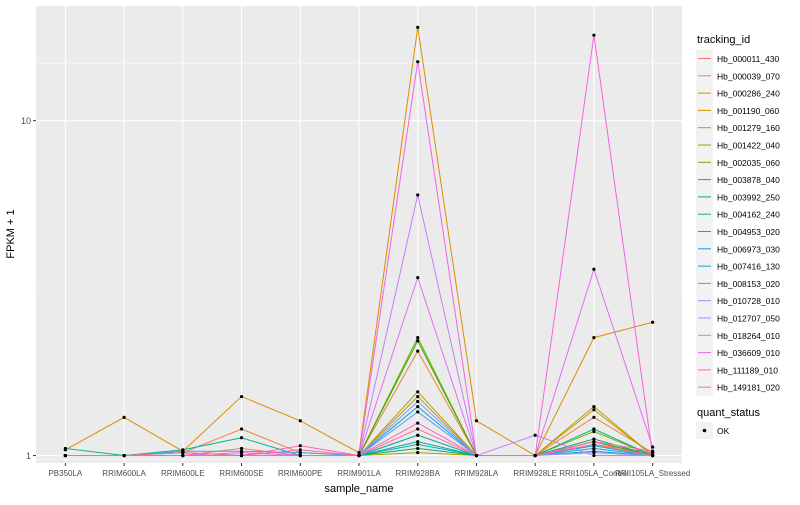 This screenshot has width=800, height=505. Describe the element at coordinates (748, 76) in the screenshot. I see `legend-label: Hb_000039_070` at that location.